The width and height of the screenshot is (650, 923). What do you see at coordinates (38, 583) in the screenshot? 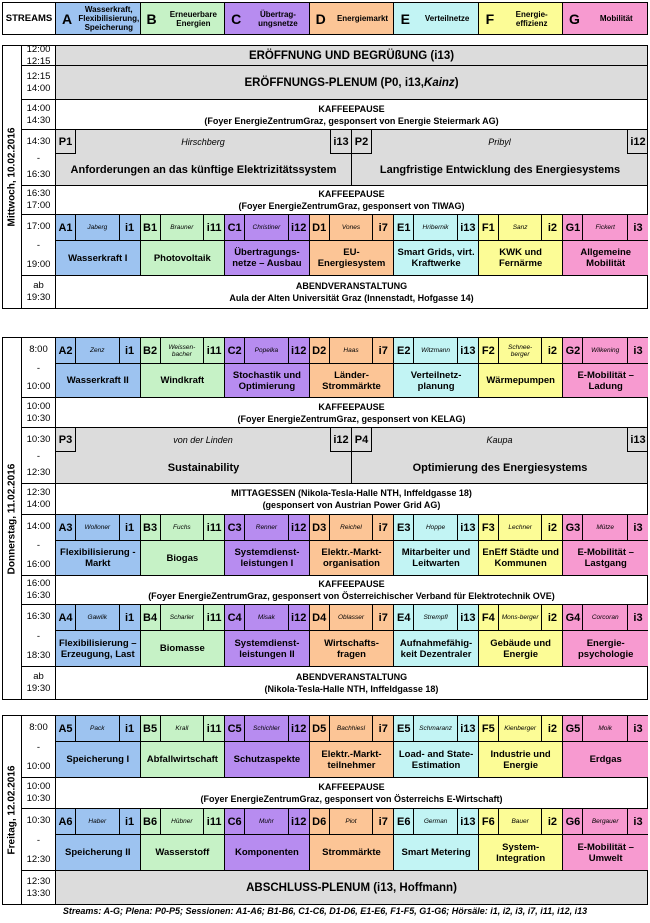
I see `time-start: 16:00` at bounding box center [38, 583].